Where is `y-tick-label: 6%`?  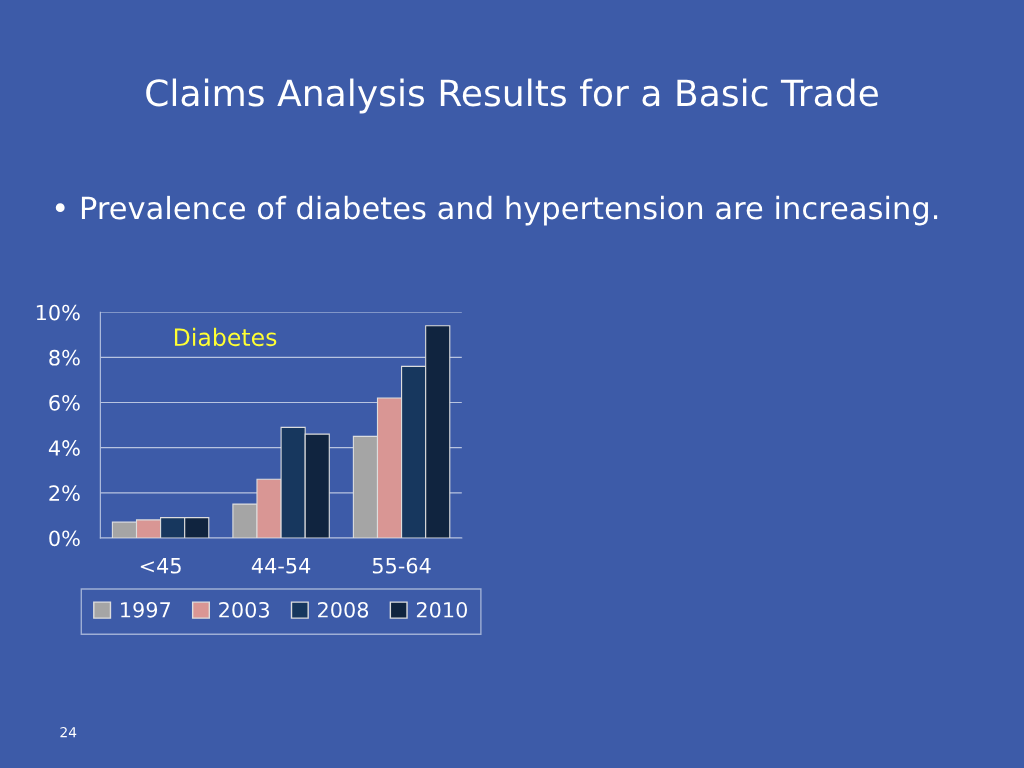
y-tick-label: 6% is located at coordinates (64, 402).